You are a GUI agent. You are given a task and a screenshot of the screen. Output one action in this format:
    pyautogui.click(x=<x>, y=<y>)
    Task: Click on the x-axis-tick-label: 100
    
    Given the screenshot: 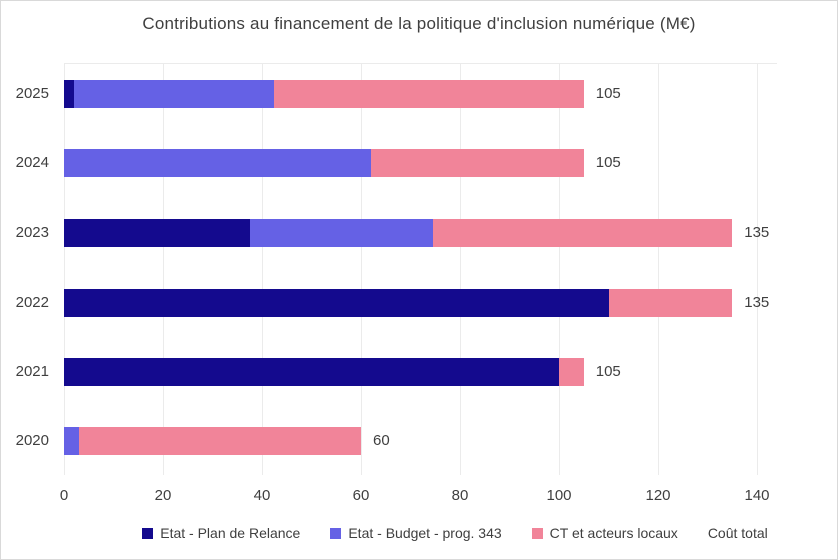 What is the action you would take?
    pyautogui.click(x=559, y=495)
    